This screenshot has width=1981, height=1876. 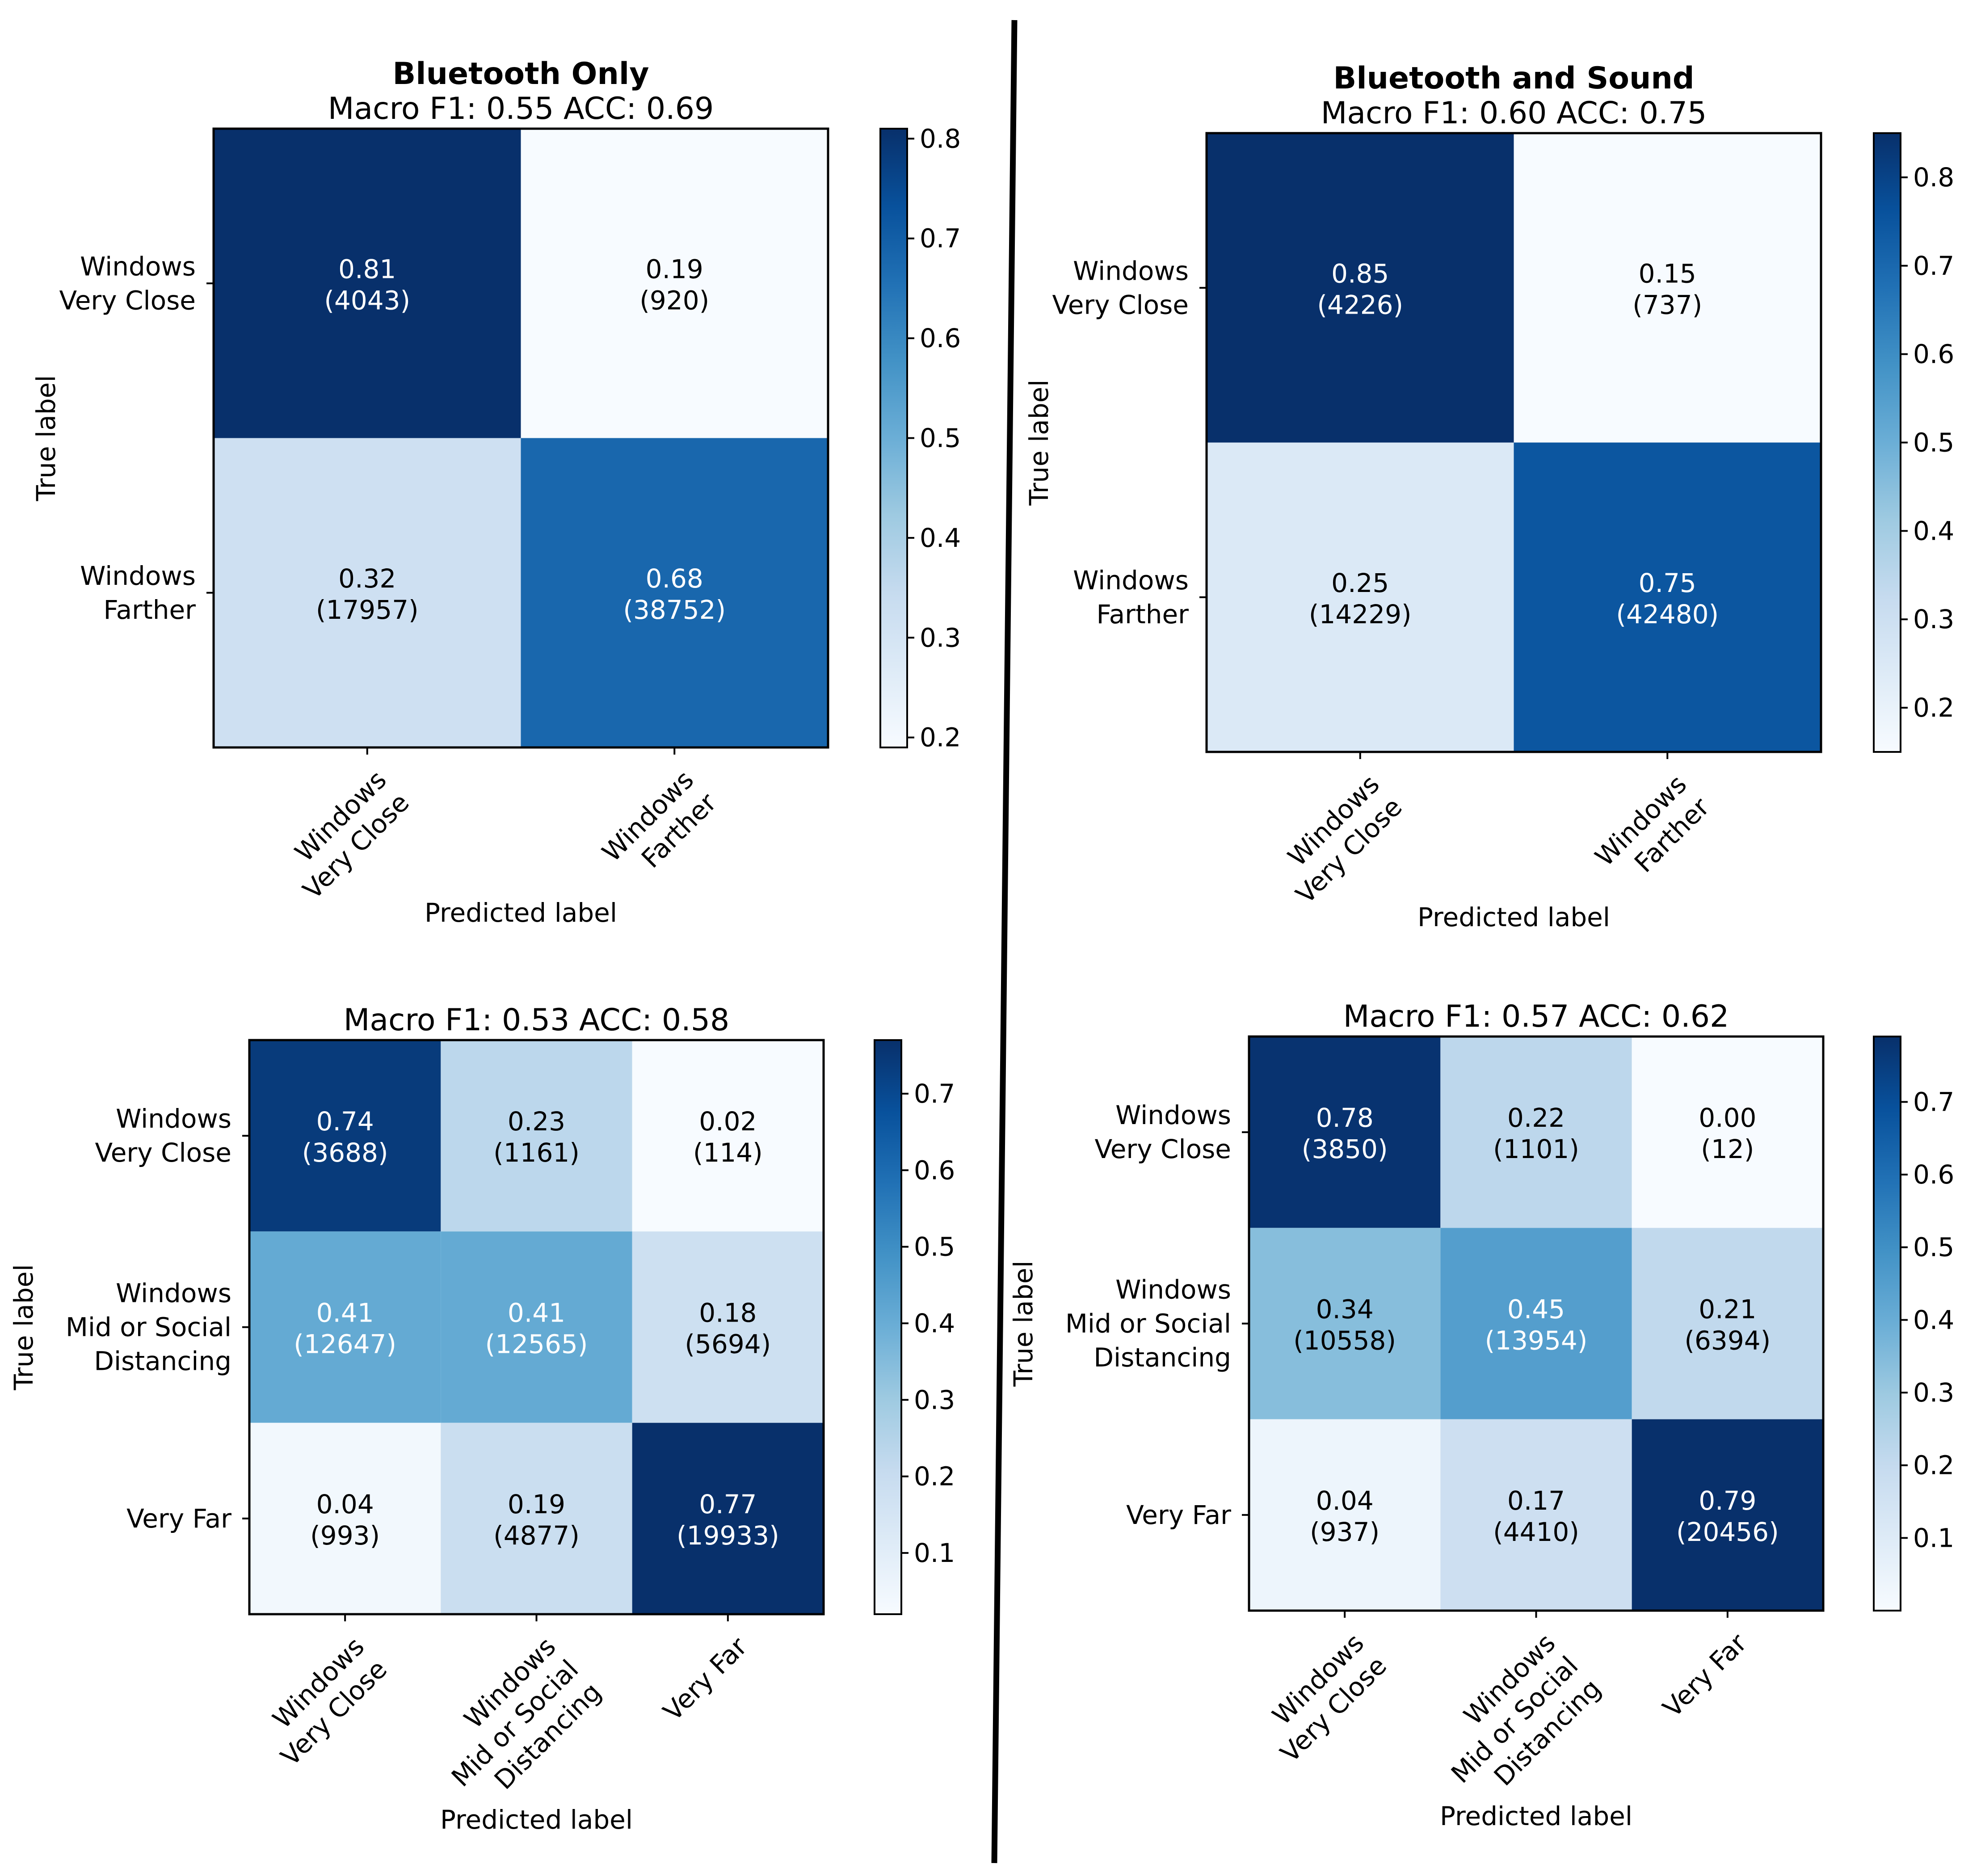 What do you see at coordinates (1536, 1532) in the screenshot?
I see `cell-count-label: (4410)` at bounding box center [1536, 1532].